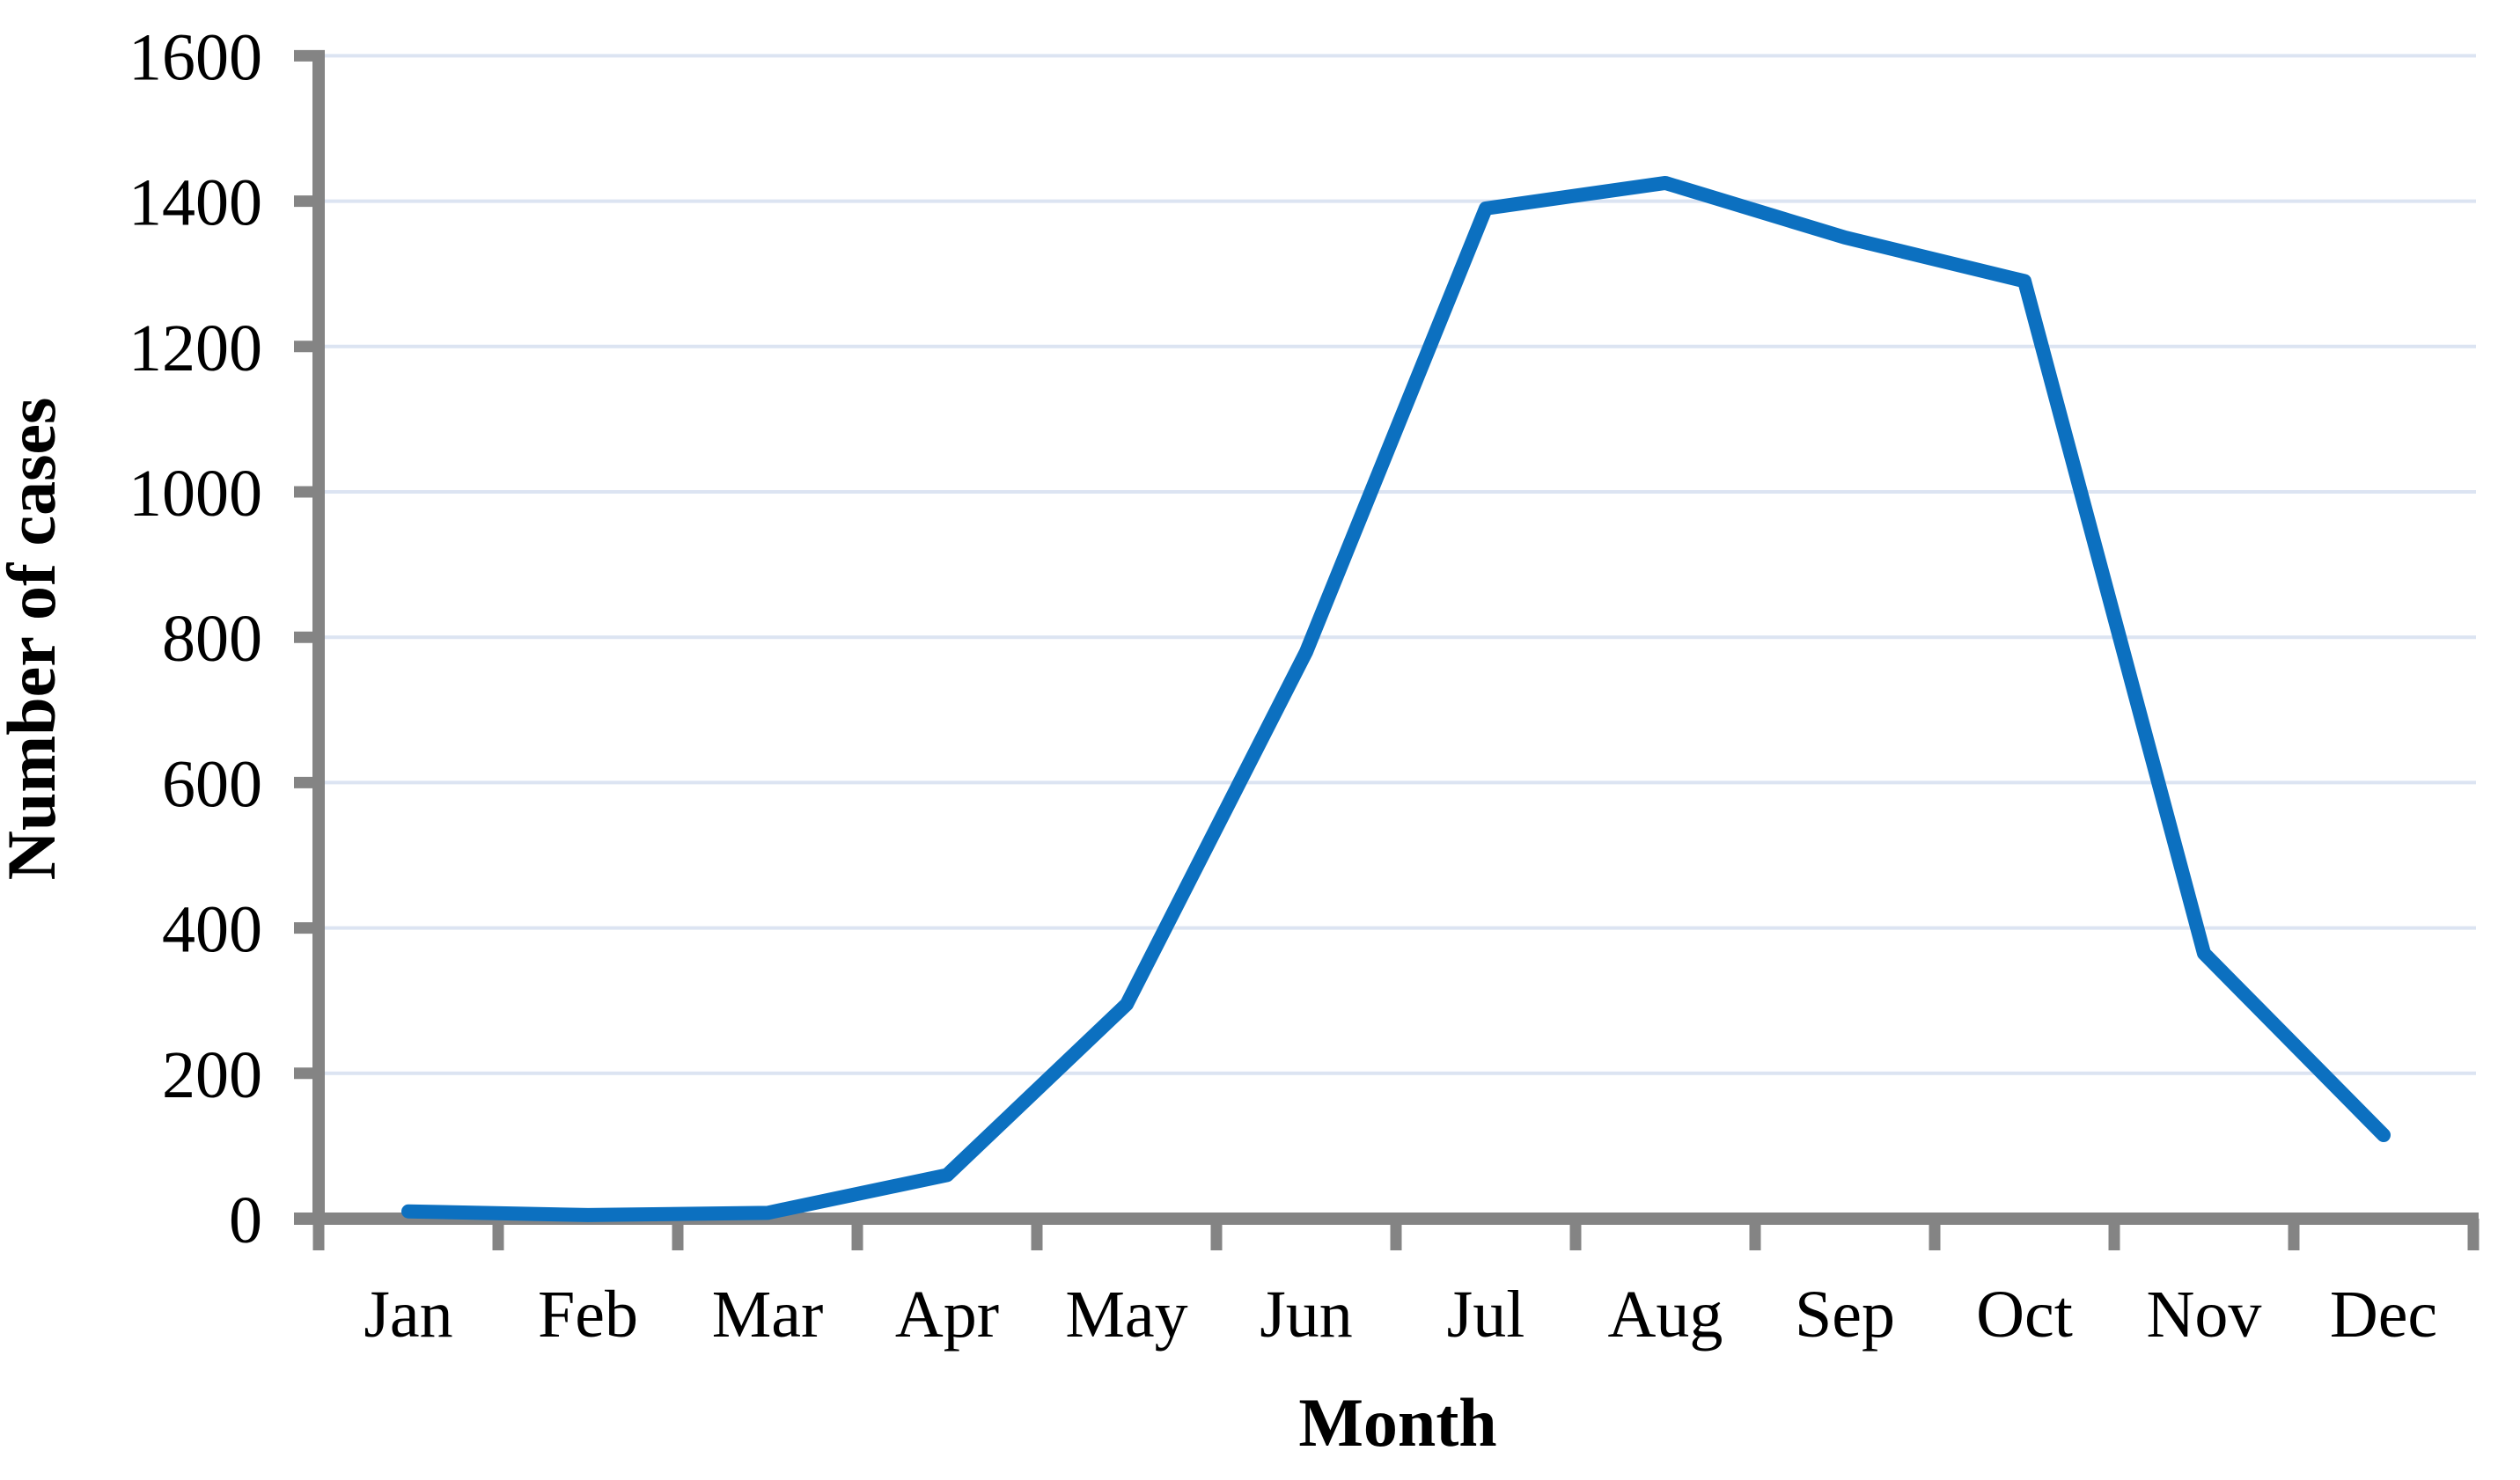 This screenshot has height=1480, width=2520. What do you see at coordinates (1486, 1315) in the screenshot?
I see `month-label: Jul` at bounding box center [1486, 1315].